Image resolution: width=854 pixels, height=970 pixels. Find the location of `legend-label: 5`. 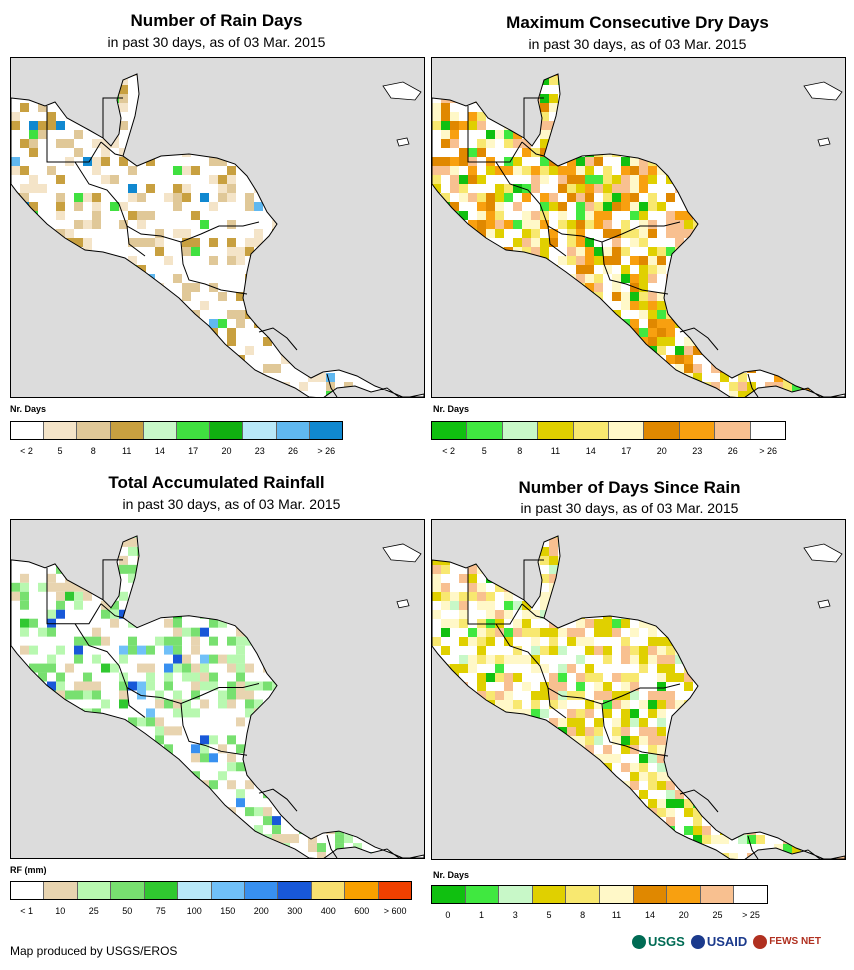

legend-label: 5 is located at coordinates (549, 915).